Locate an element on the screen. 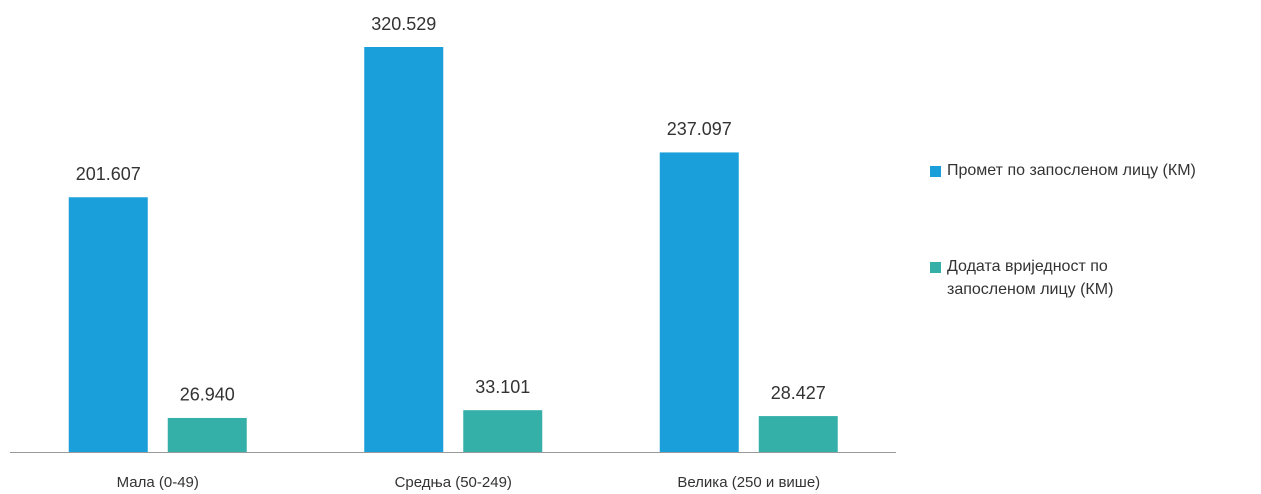  value-label: 28.427 is located at coordinates (798, 393).